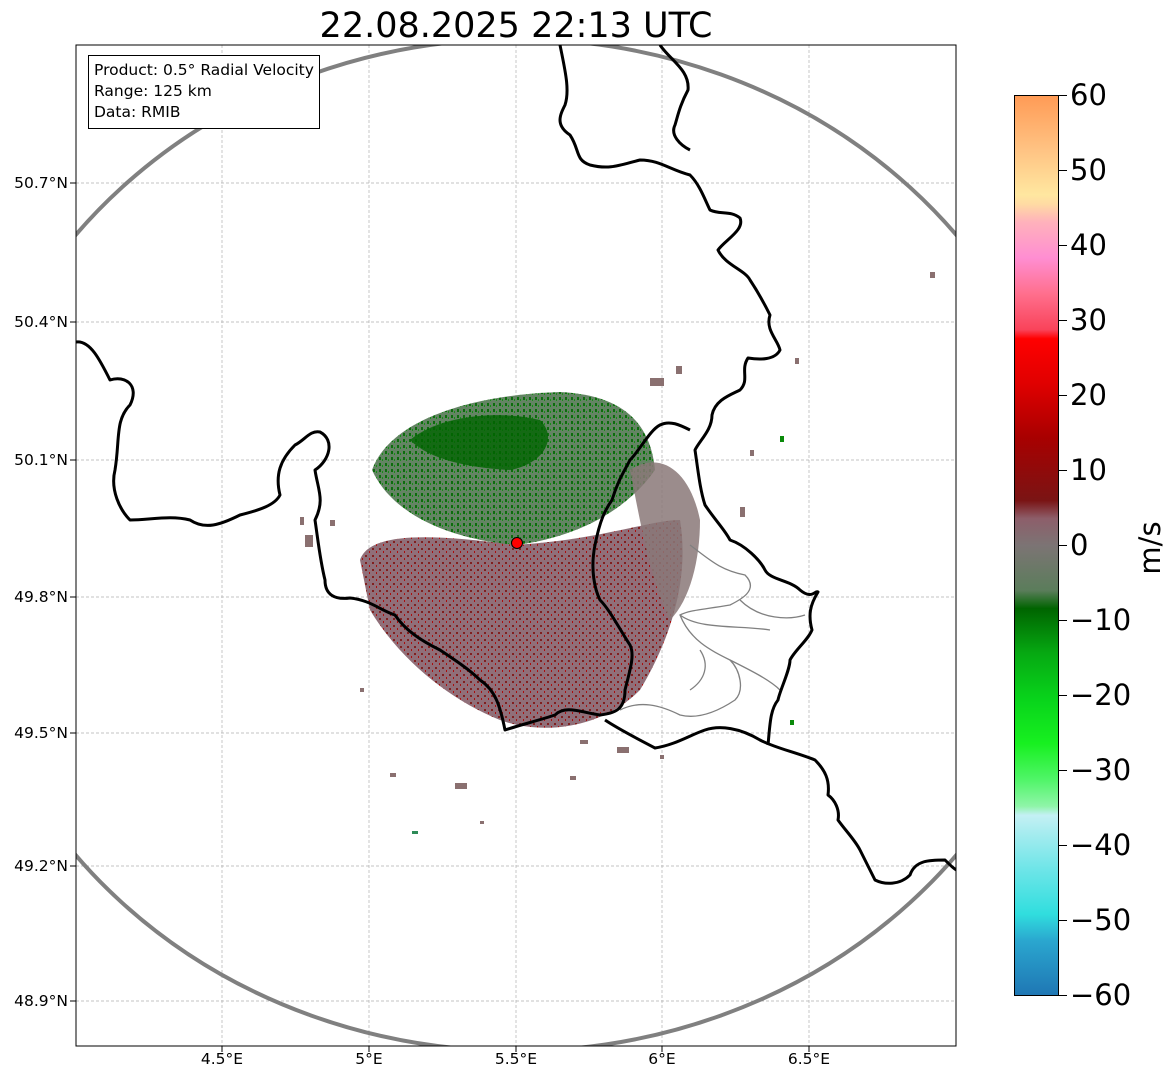  Describe the element at coordinates (1088, 470) in the screenshot. I see `colorbar-label-10: 10` at that location.